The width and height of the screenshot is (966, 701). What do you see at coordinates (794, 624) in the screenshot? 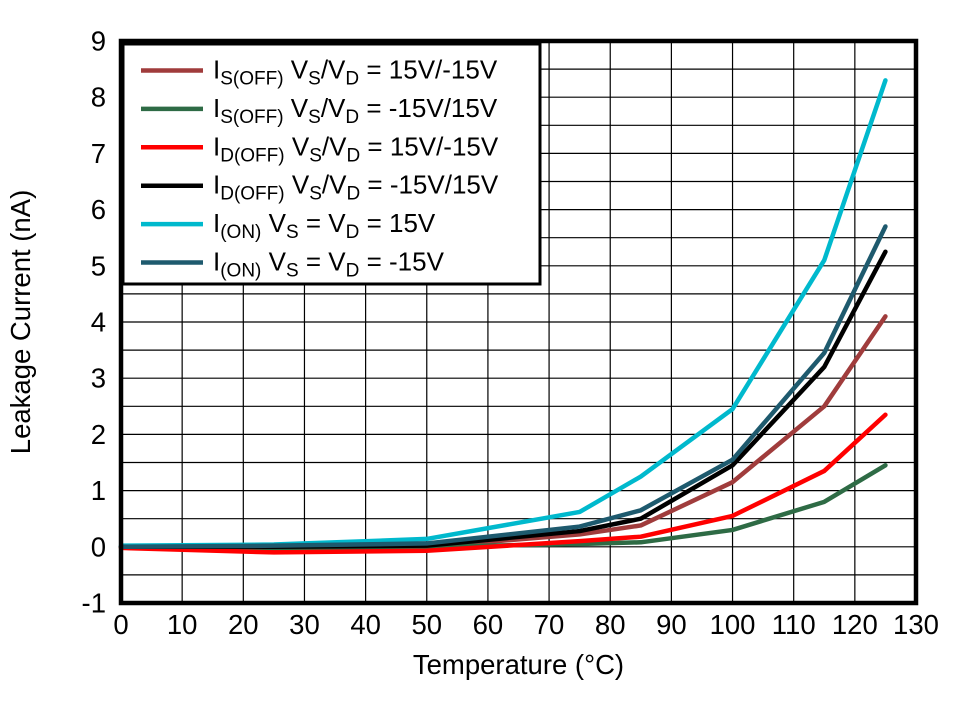
I see `x-tick-label: 110` at bounding box center [794, 624].